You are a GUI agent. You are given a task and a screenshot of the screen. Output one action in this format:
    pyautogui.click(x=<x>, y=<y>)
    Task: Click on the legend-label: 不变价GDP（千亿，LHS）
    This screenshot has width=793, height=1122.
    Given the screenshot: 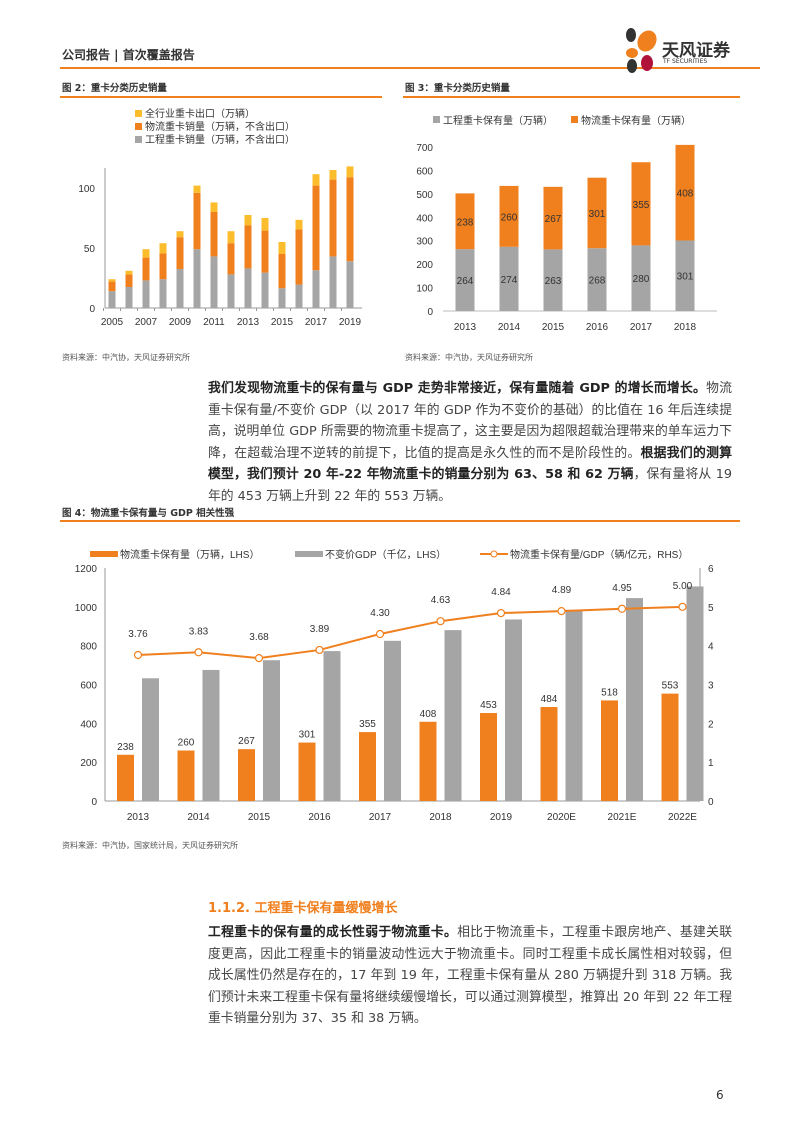 What is the action you would take?
    pyautogui.click(x=385, y=554)
    